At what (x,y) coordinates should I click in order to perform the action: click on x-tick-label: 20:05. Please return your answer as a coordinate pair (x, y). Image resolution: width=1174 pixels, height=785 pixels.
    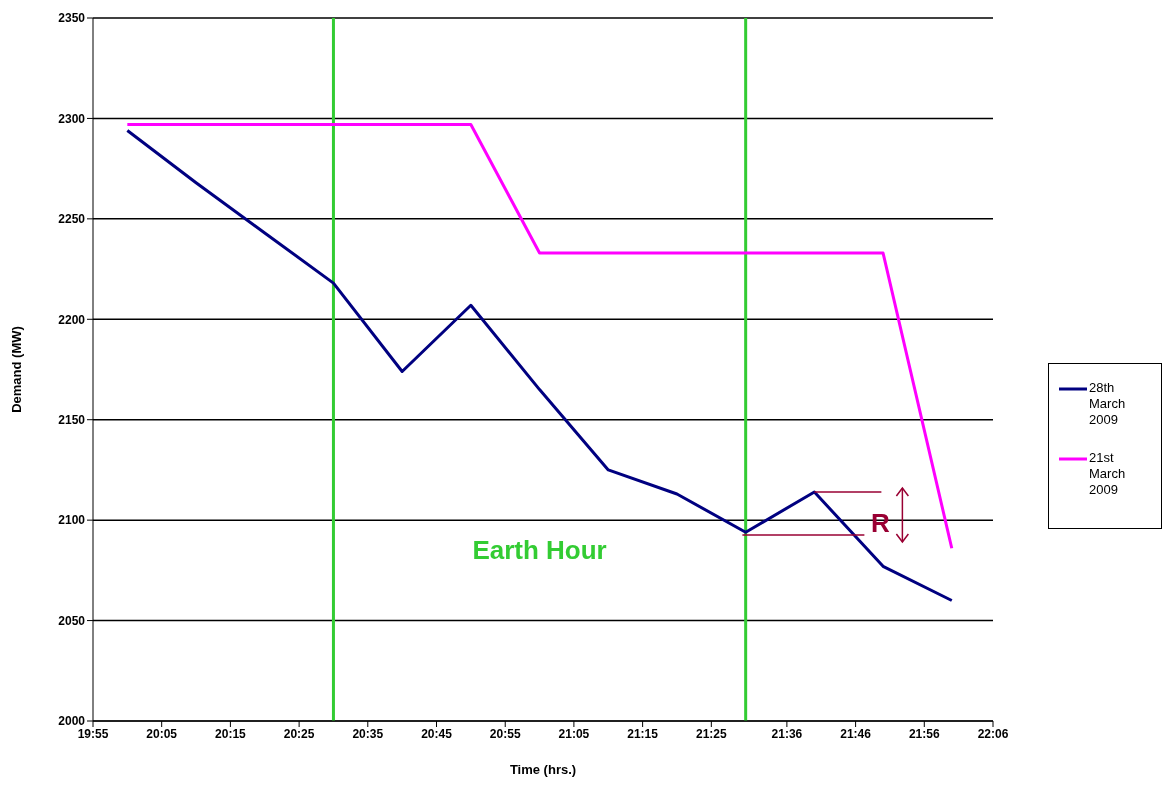
    Looking at the image, I should click on (162, 733).